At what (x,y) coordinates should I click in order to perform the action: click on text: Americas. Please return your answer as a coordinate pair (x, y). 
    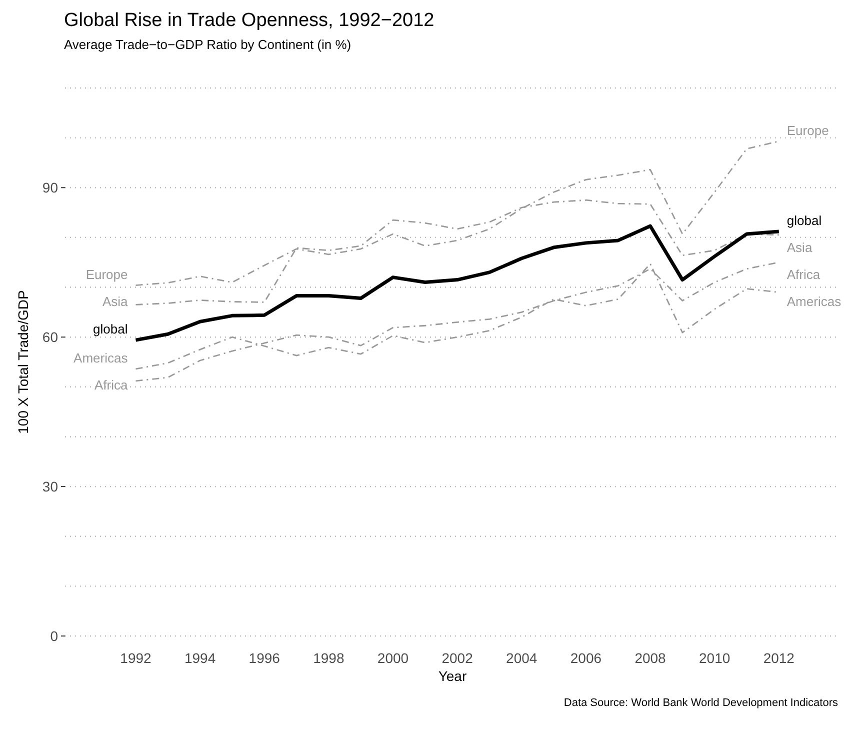
    Looking at the image, I should click on (101, 358).